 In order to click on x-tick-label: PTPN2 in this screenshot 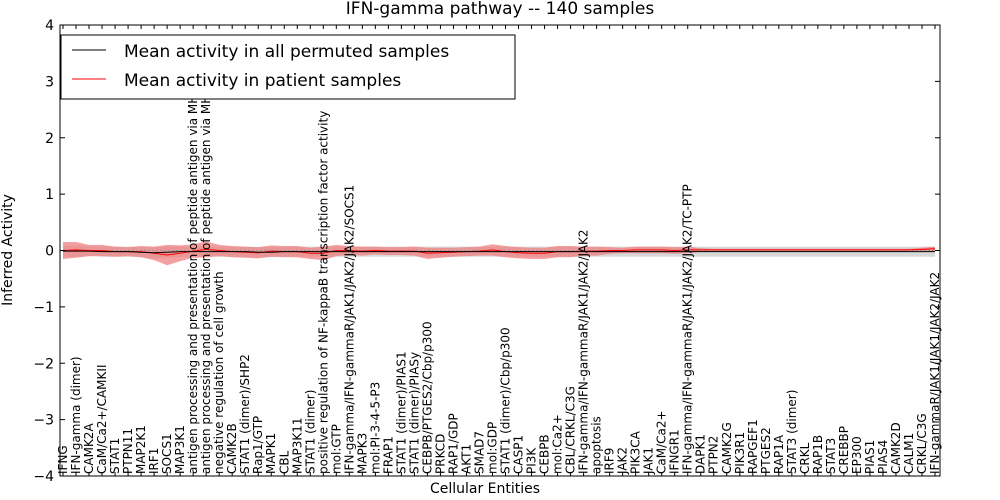, I will do `click(714, 455)`.